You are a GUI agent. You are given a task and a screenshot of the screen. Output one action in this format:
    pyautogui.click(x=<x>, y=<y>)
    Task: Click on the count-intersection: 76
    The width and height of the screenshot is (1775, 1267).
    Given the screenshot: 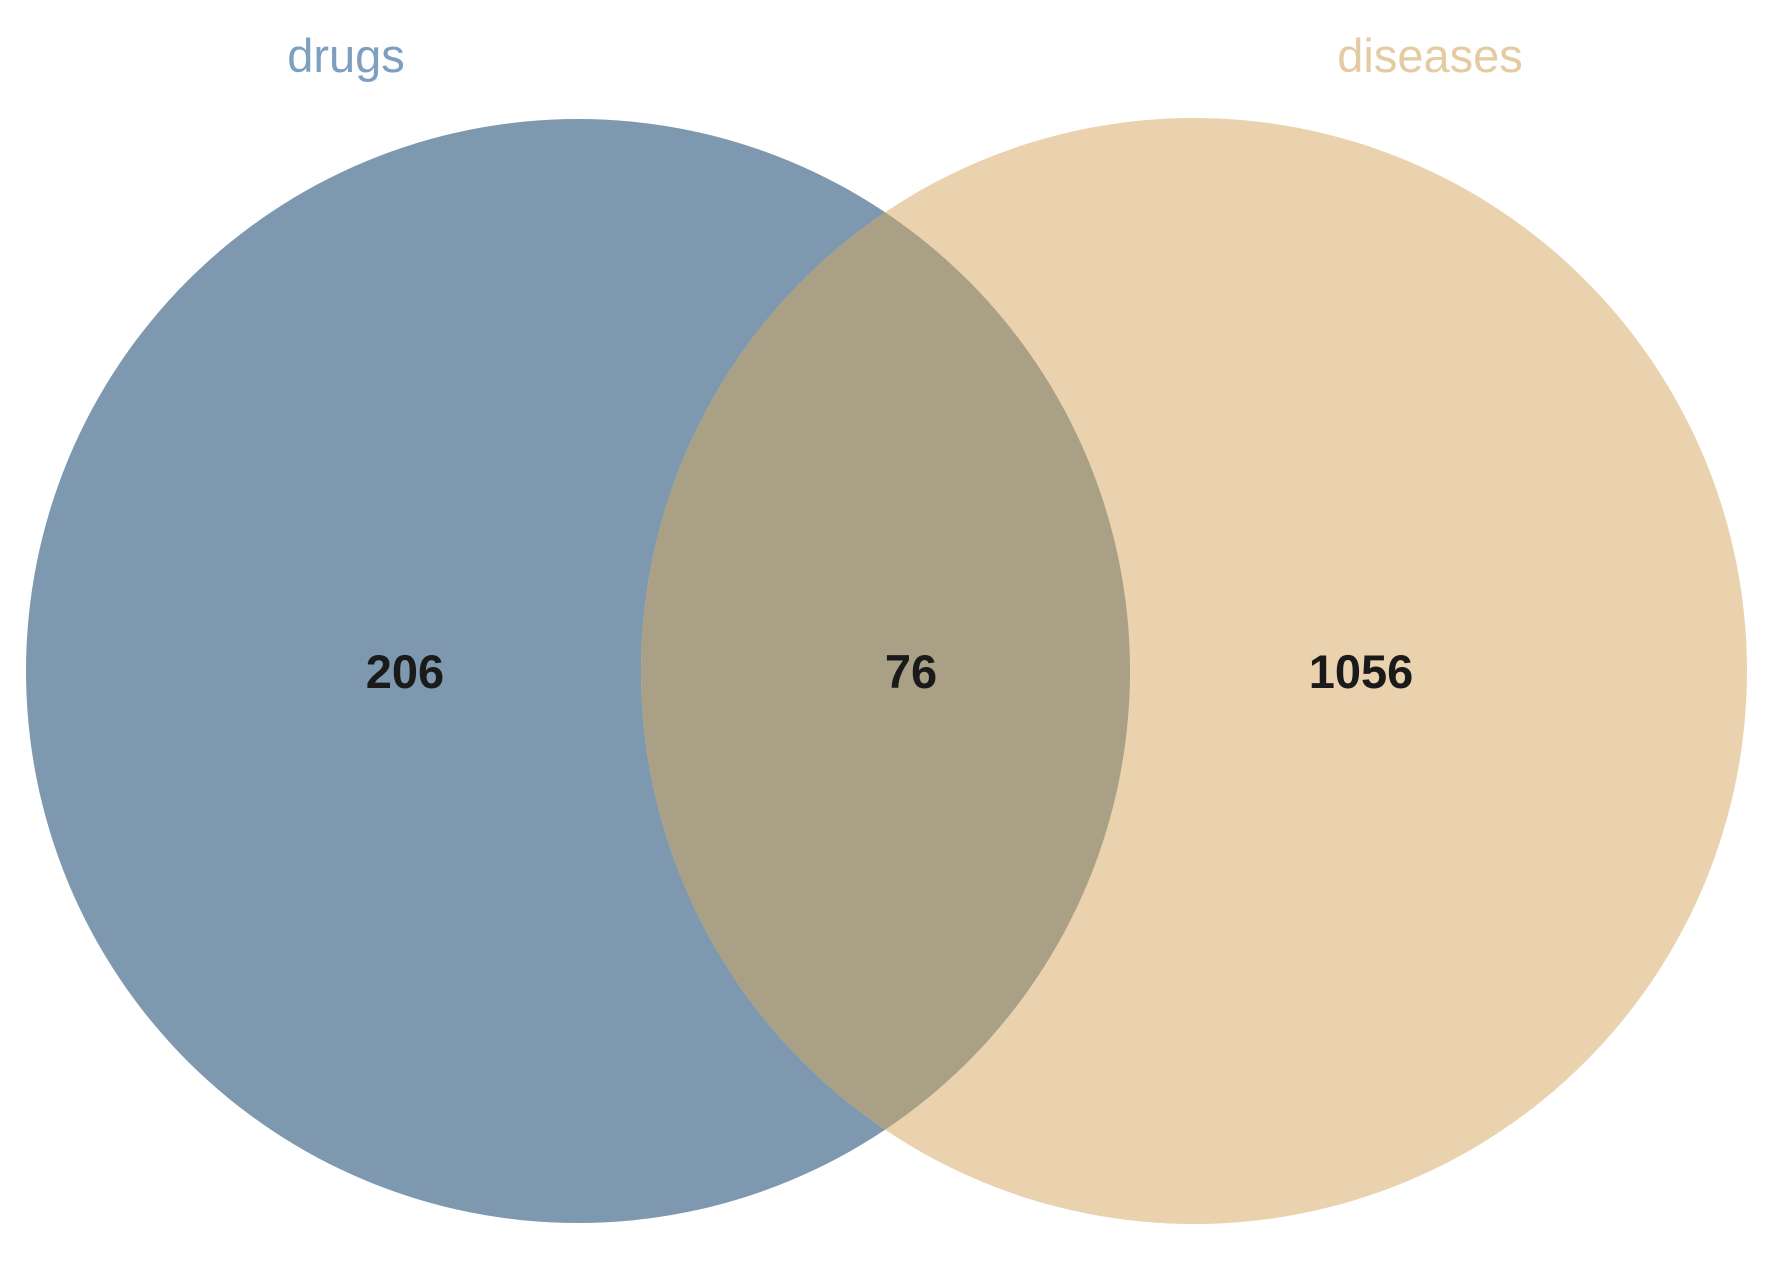 What is the action you would take?
    pyautogui.click(x=911, y=671)
    